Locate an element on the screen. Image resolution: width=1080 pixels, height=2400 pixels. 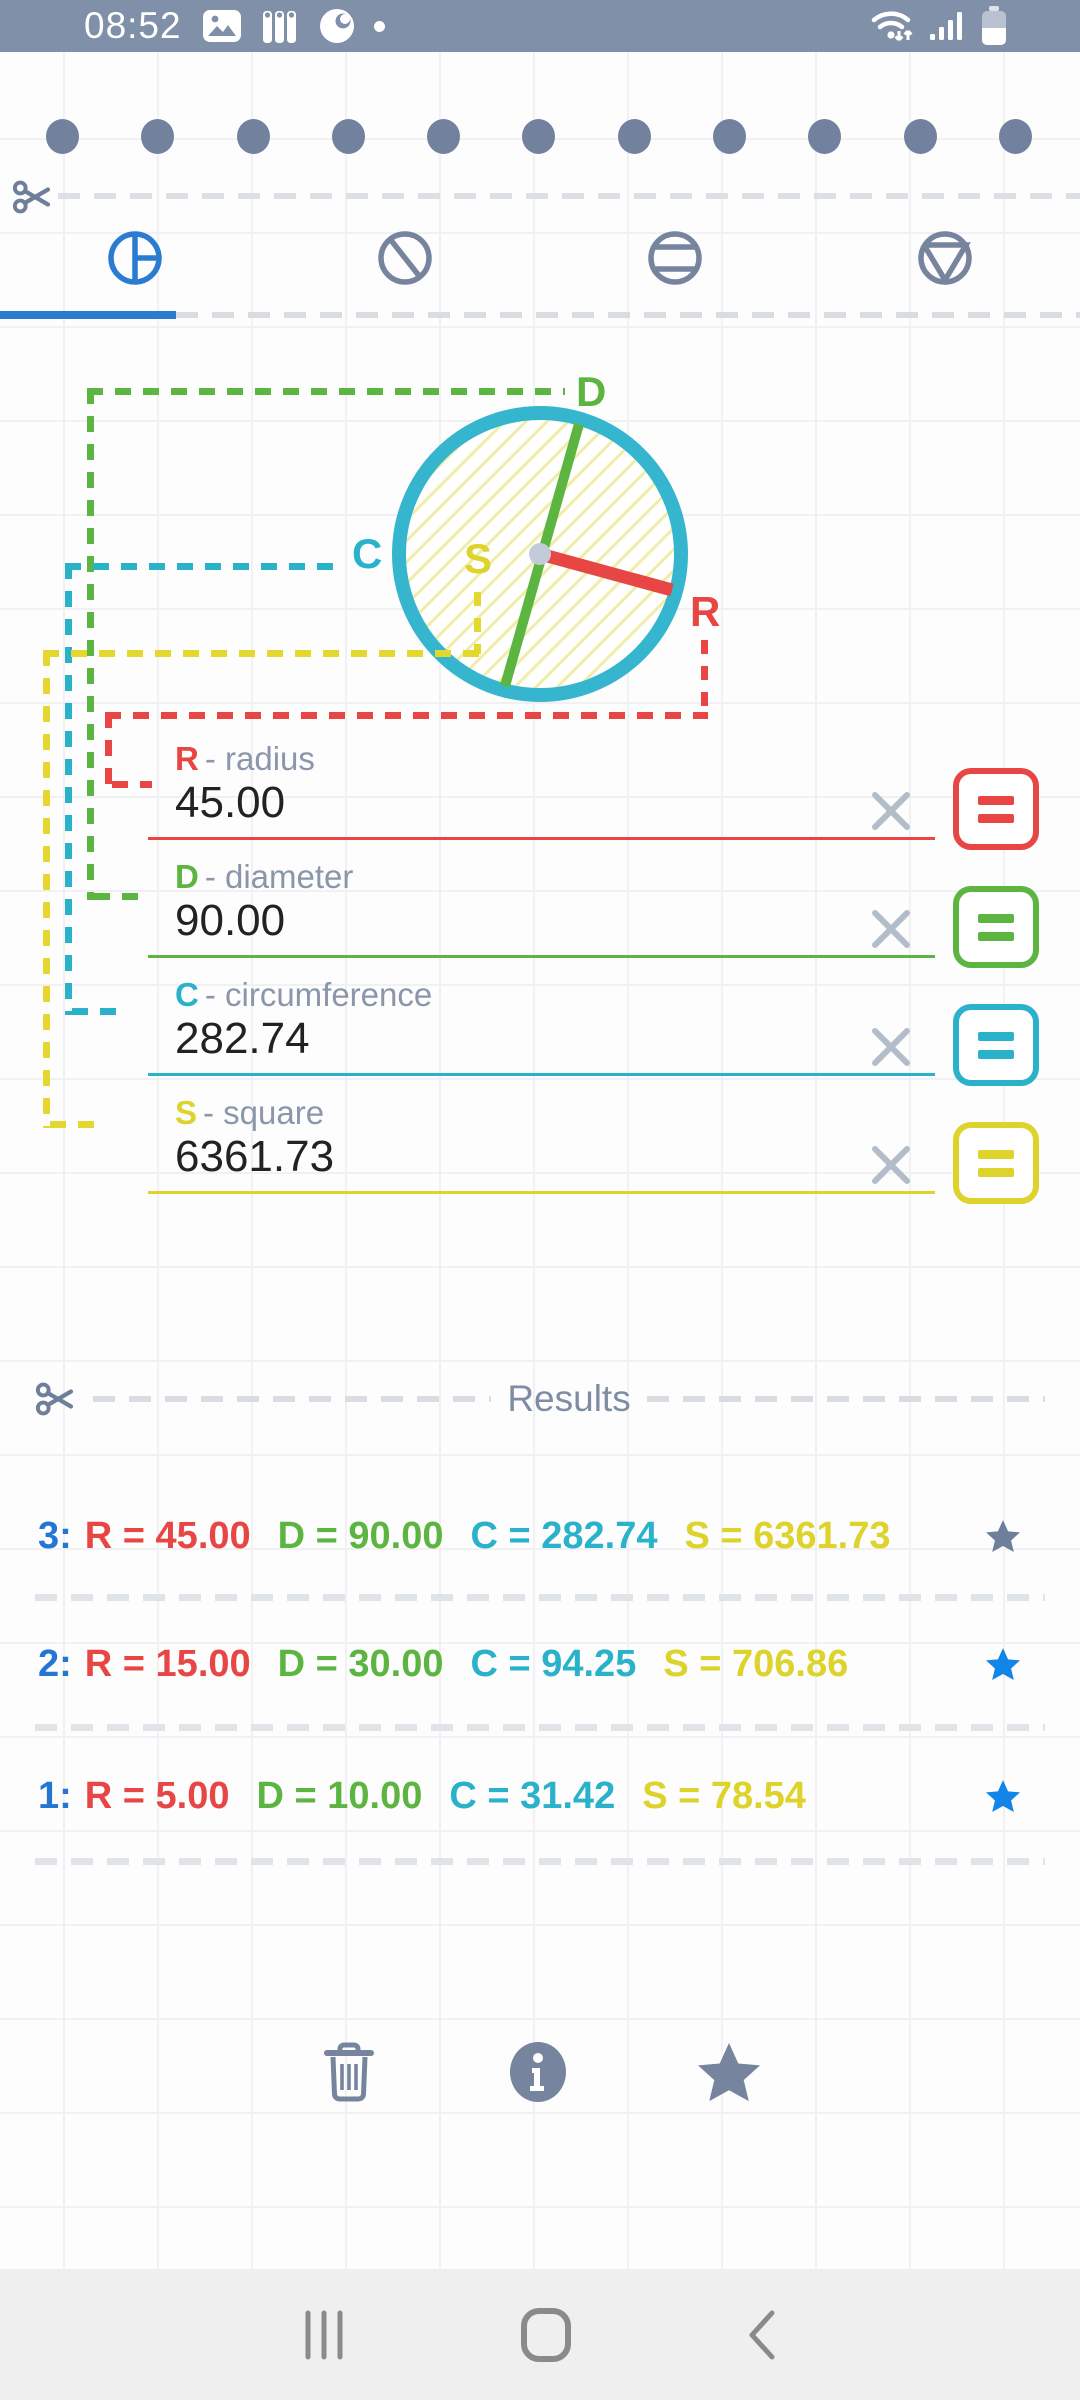
result-circumference: C = 31.42 is located at coordinates (532, 1795).